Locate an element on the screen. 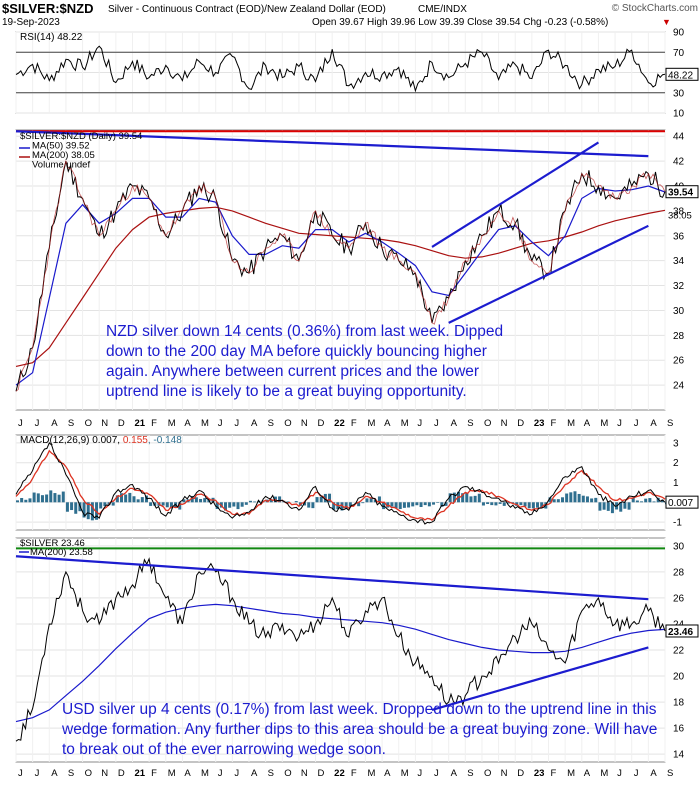 This screenshot has width=700, height=785. macd-legend-part: 0.155 is located at coordinates (135, 440).